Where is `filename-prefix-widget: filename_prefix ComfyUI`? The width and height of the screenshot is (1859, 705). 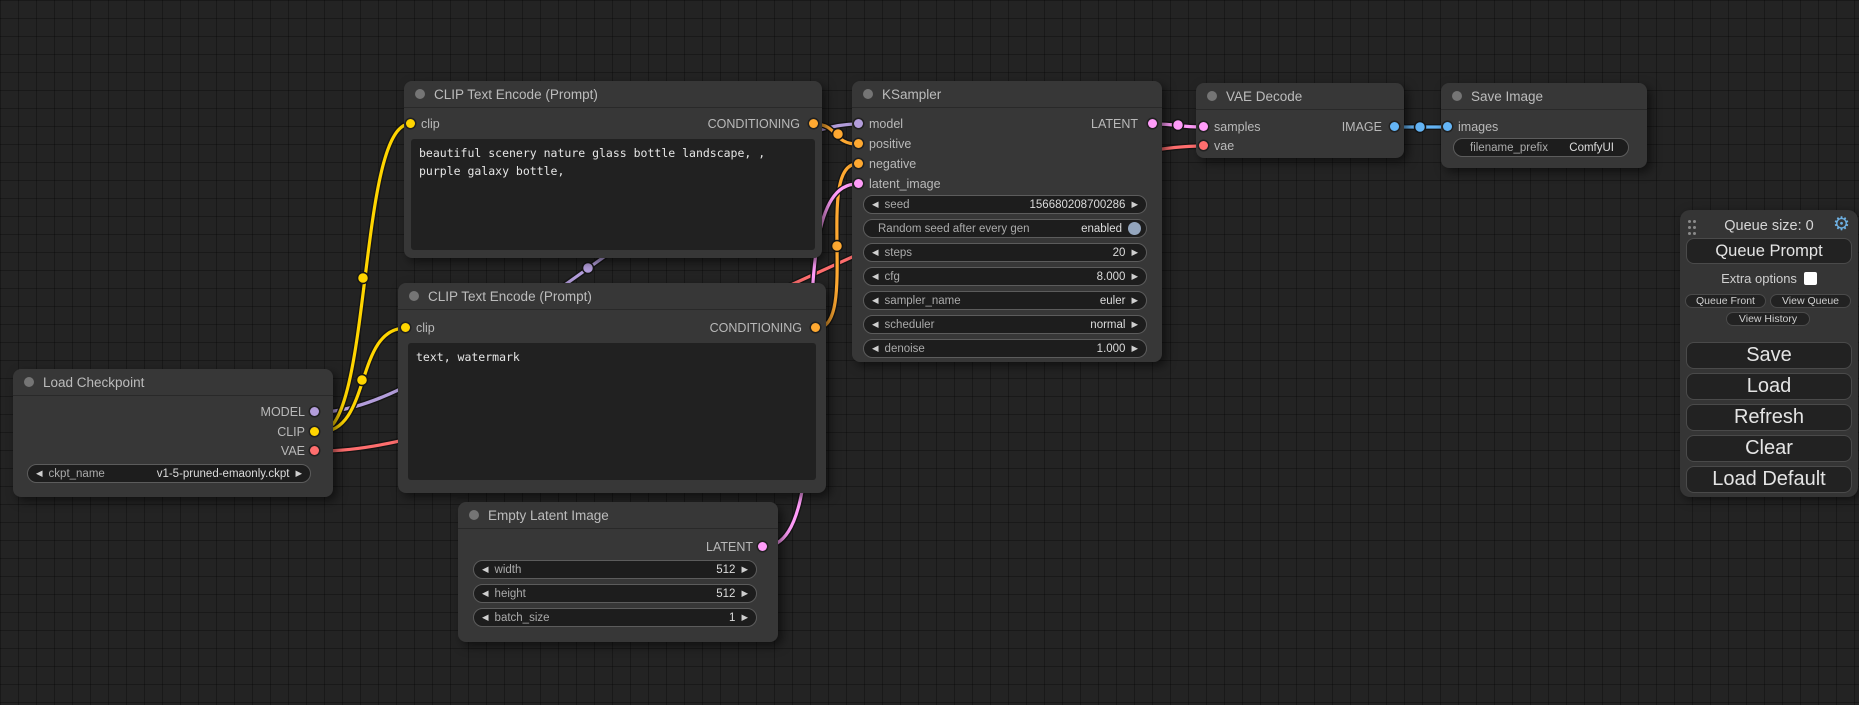 filename-prefix-widget: filename_prefix ComfyUI is located at coordinates (1541, 147).